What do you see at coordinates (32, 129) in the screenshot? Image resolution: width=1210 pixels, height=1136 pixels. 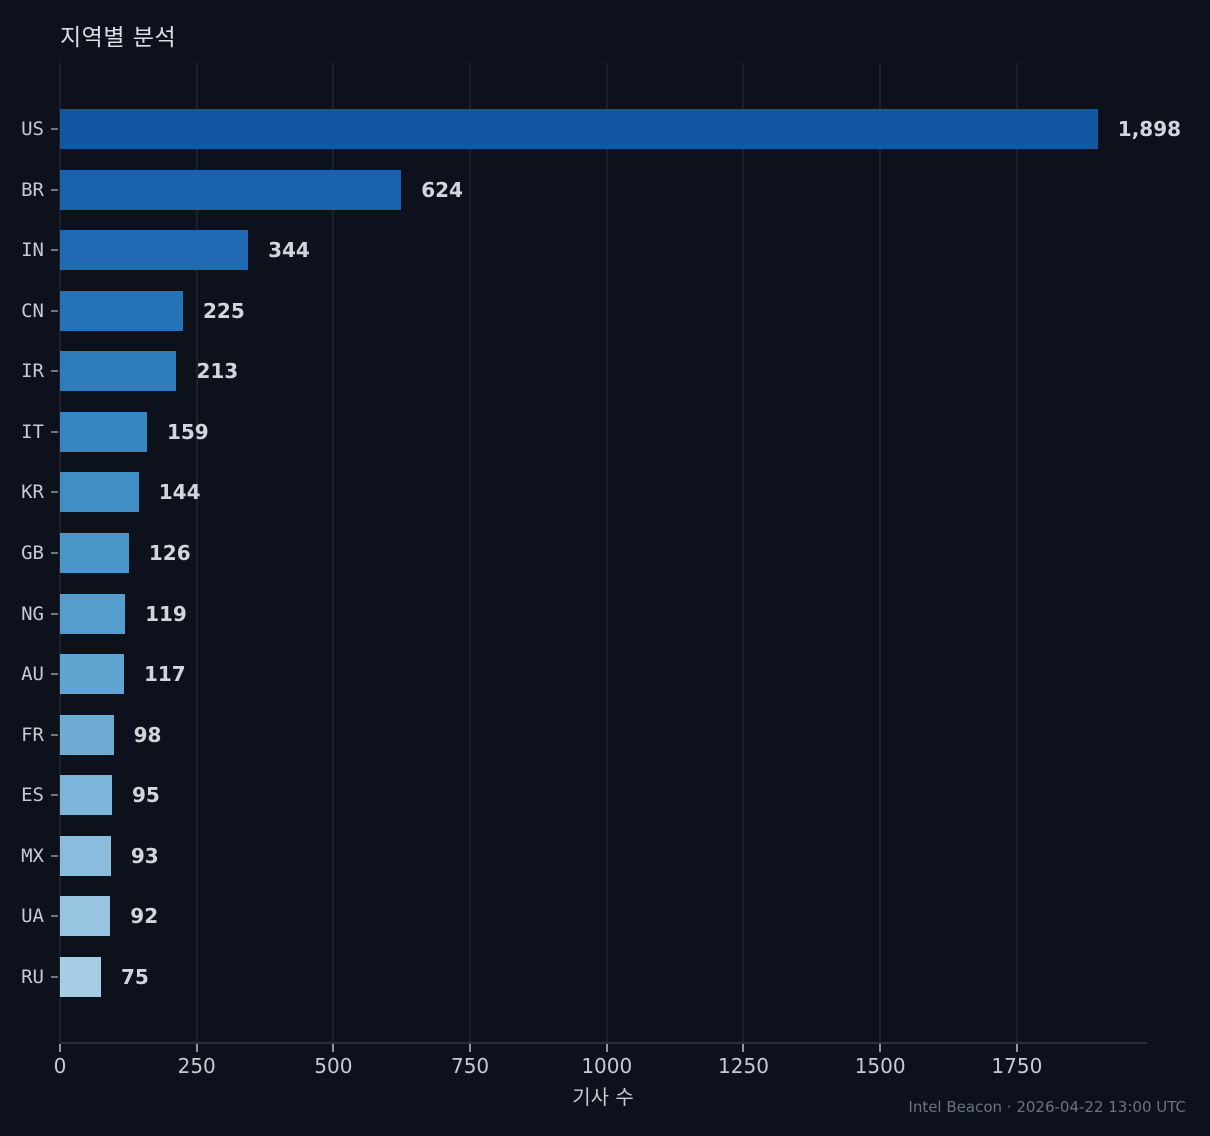 I see `y-category-label: US` at bounding box center [32, 129].